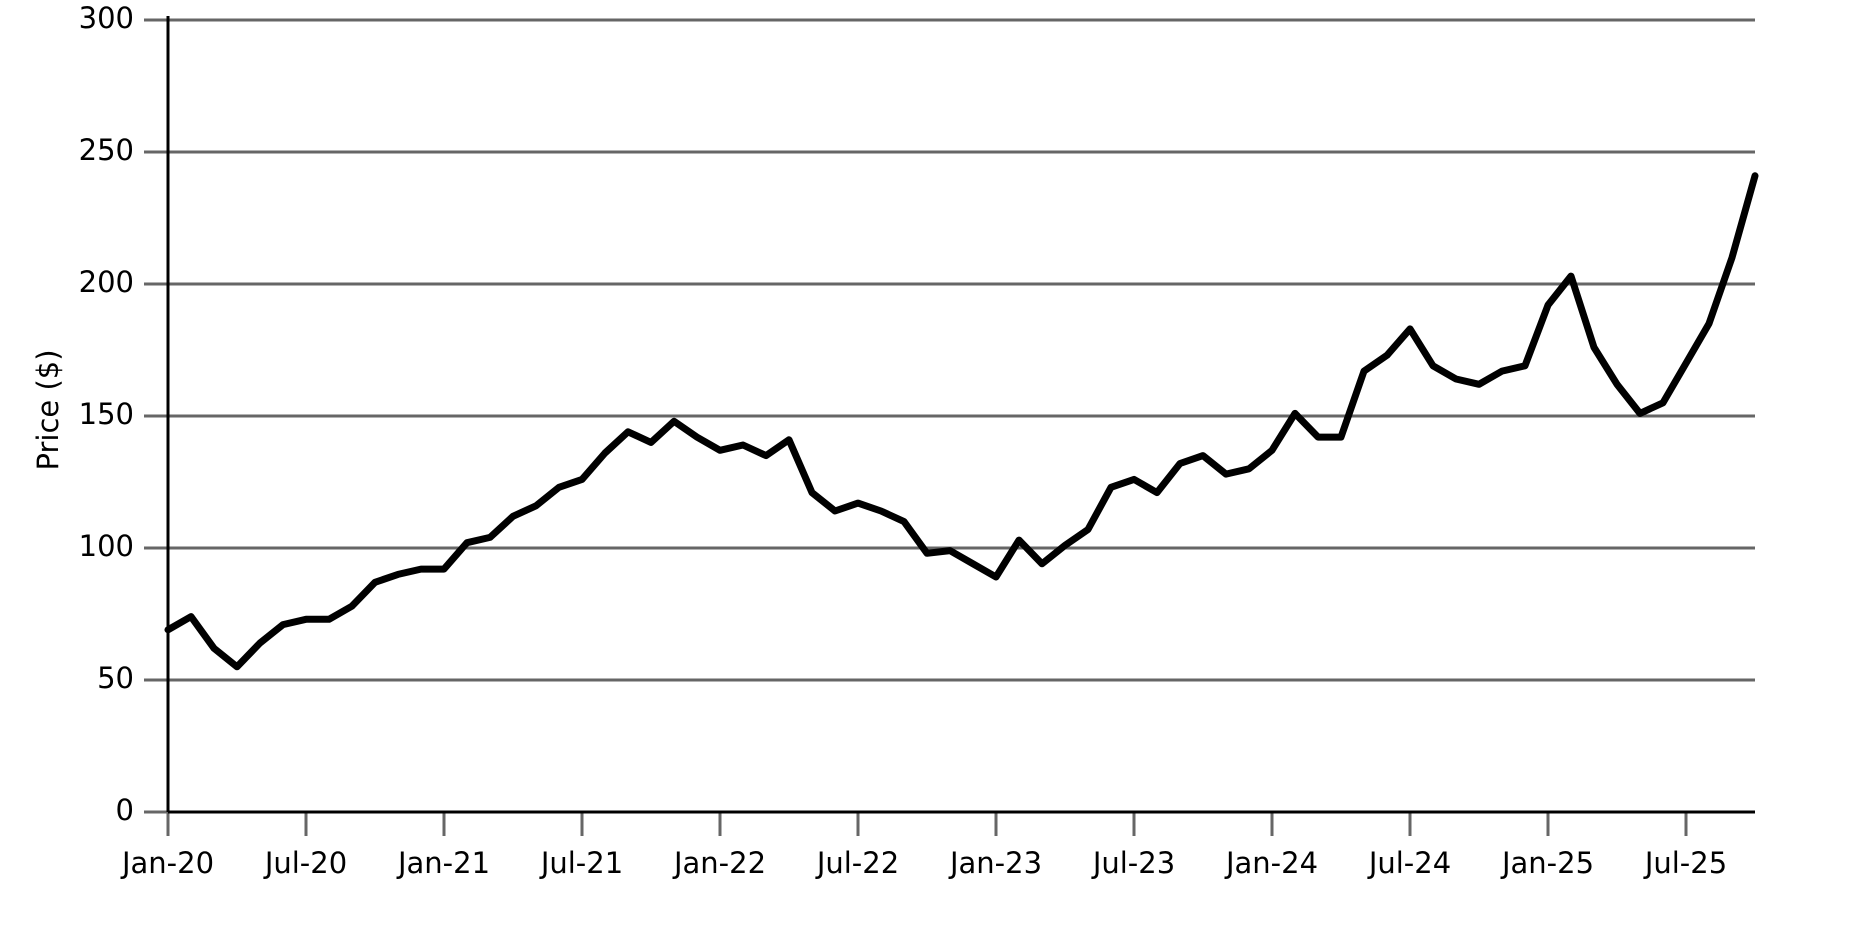 The image size is (1875, 938). Describe the element at coordinates (719, 863) in the screenshot. I see `x-tick-label: Jan-22` at that location.